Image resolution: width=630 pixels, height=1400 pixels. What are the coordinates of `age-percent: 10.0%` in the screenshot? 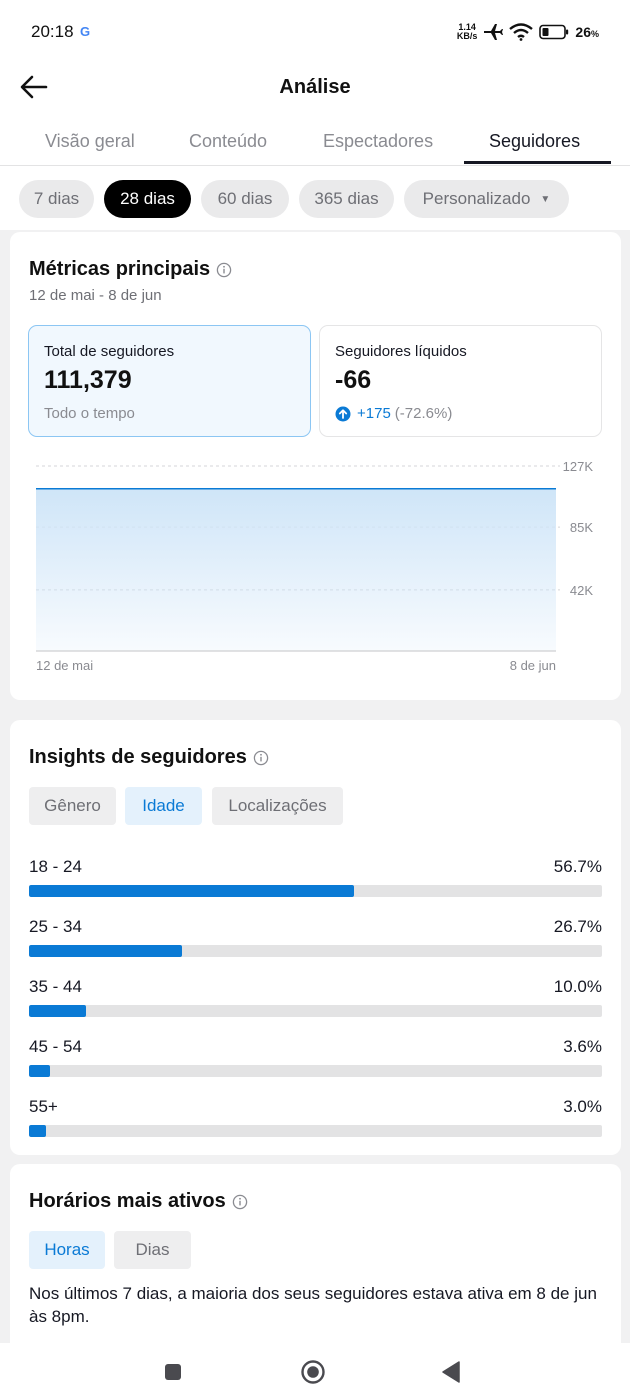 It's located at (577, 986).